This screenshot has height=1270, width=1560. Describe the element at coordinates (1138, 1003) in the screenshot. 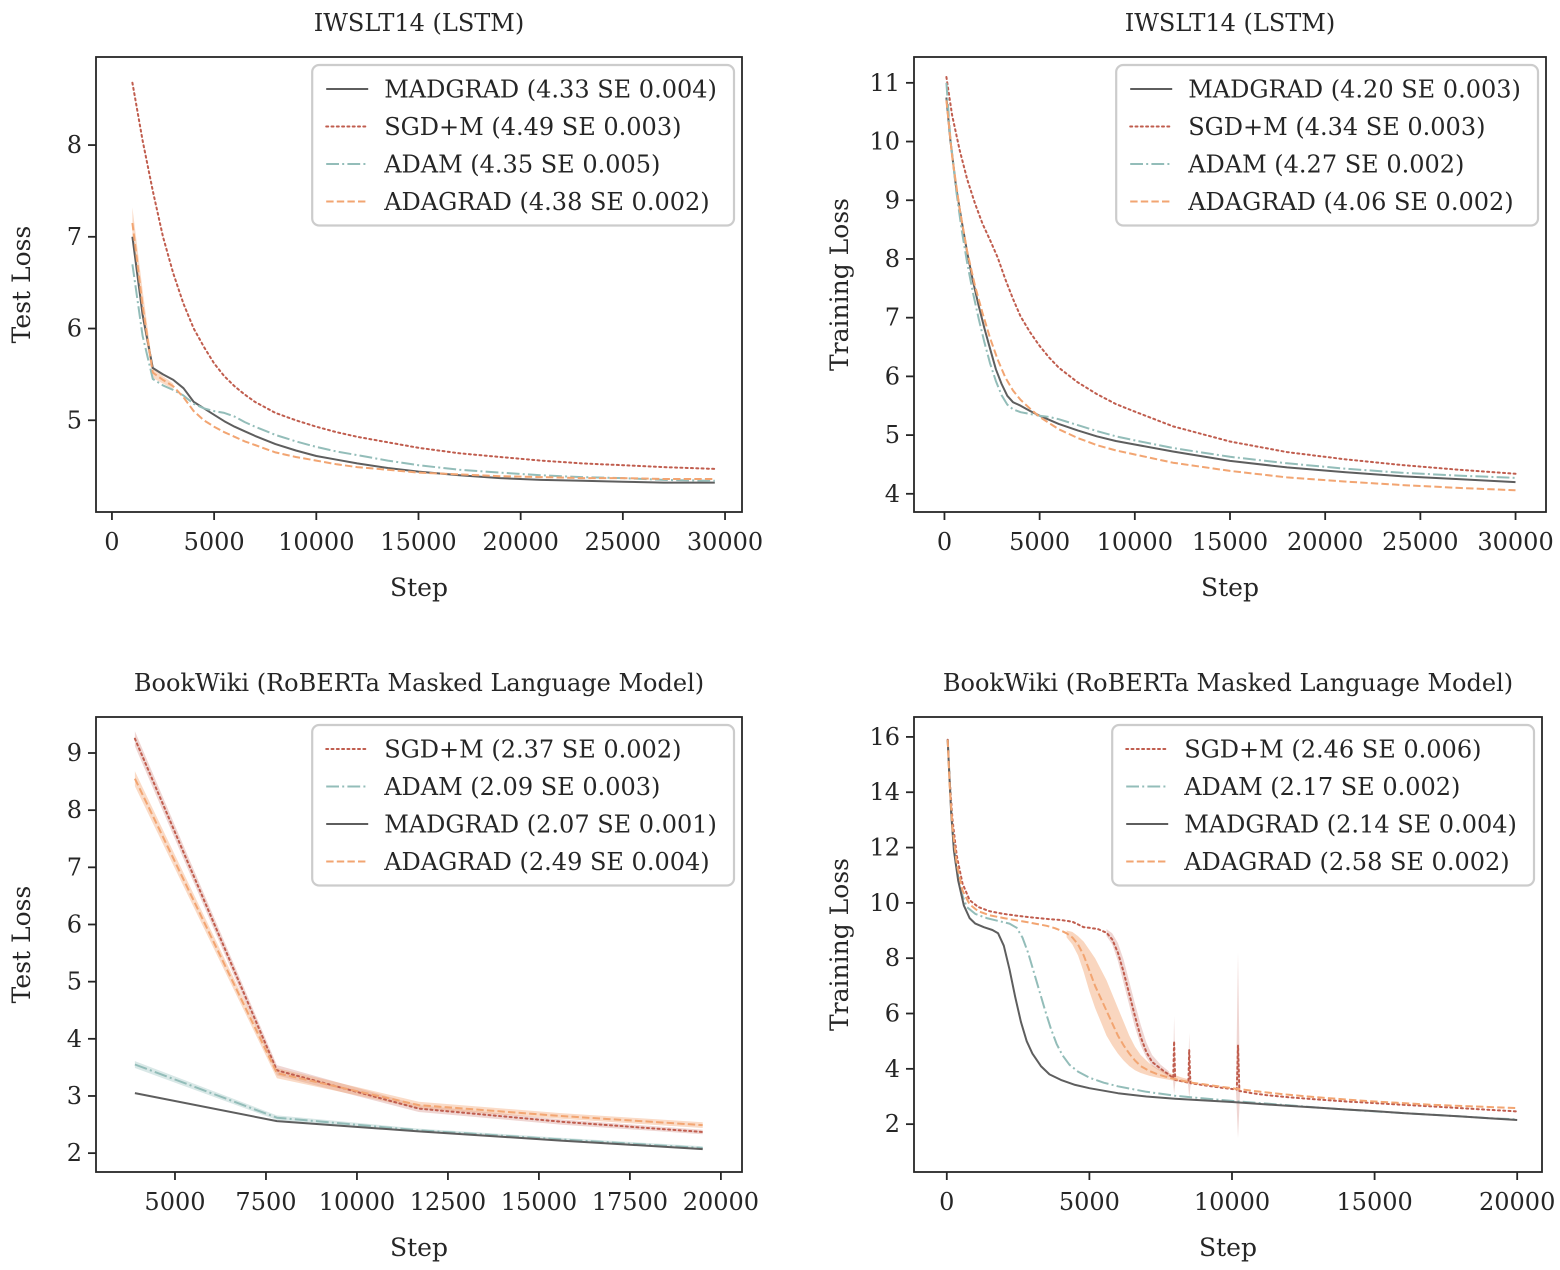

I see `uncertainty-band-sgdm` at that location.